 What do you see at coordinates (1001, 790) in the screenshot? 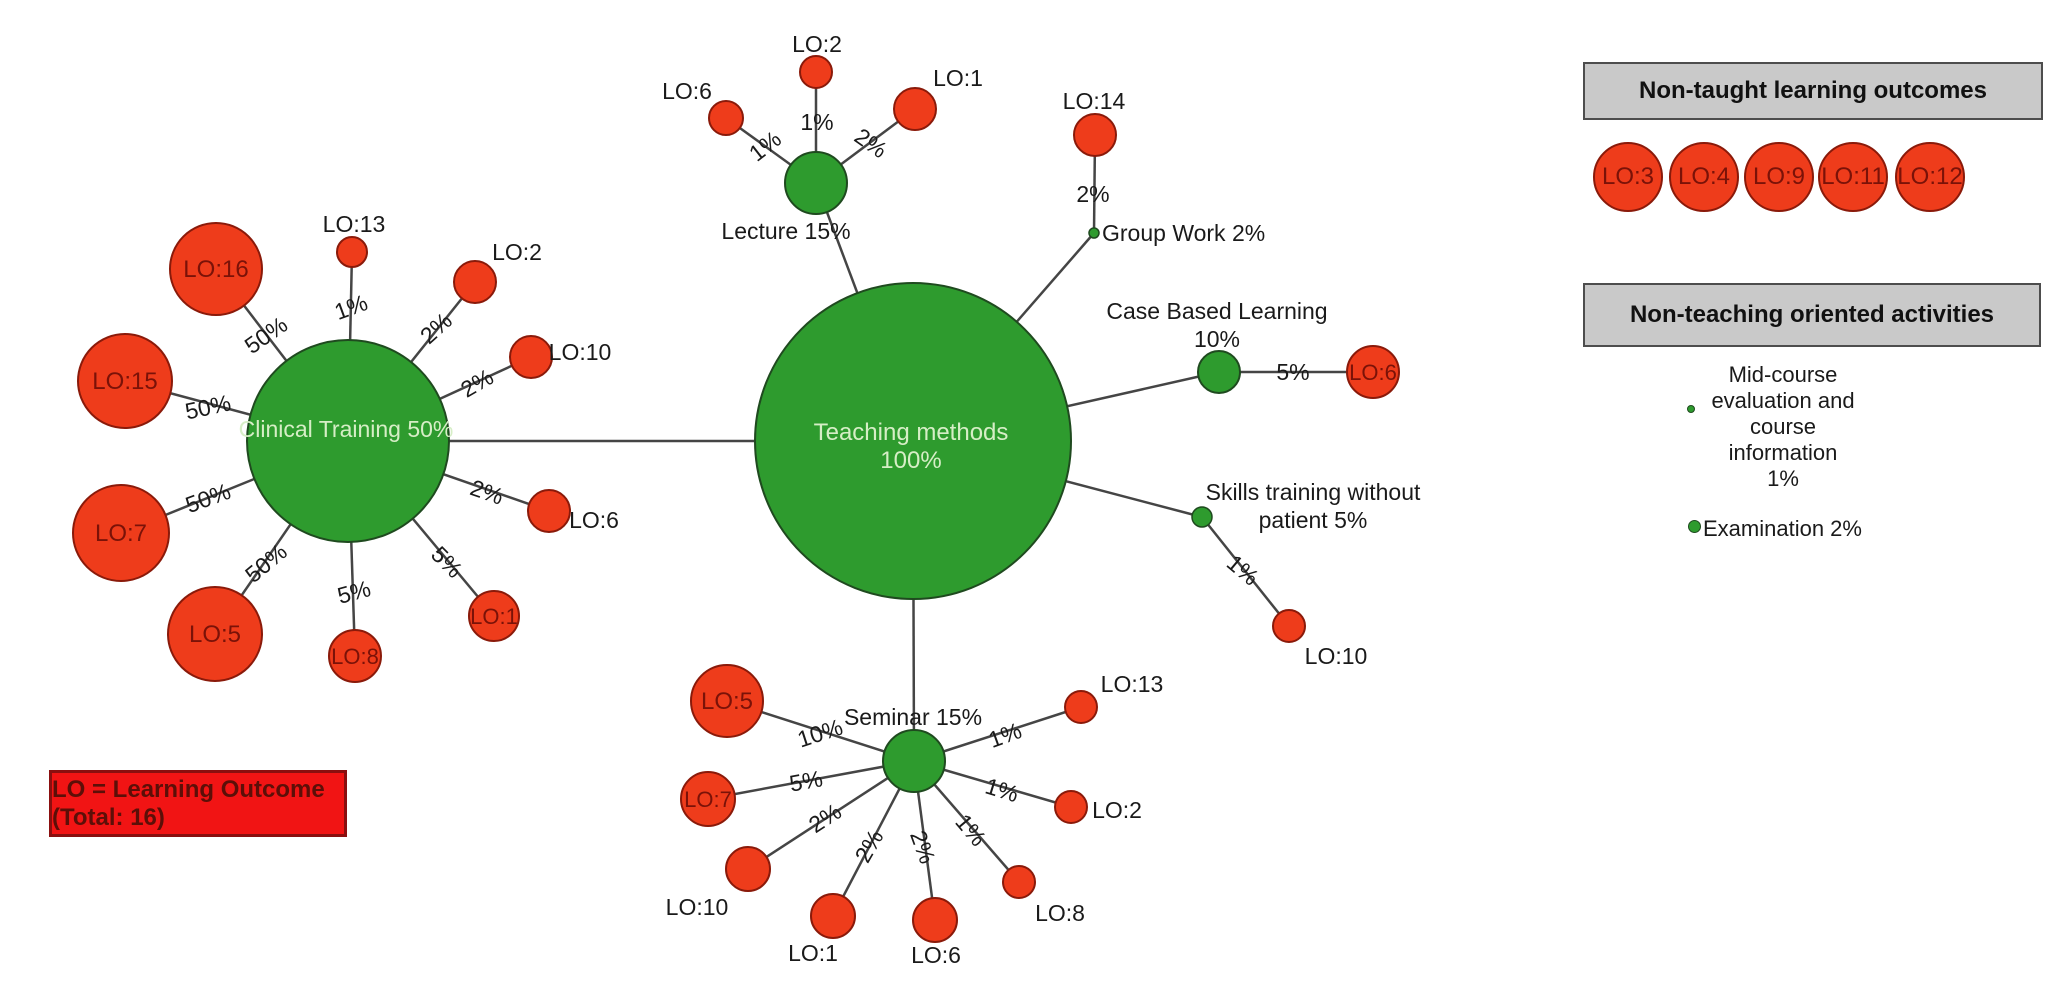
I see `edge-pct-seminar-lo2s: 1%` at bounding box center [1001, 790].